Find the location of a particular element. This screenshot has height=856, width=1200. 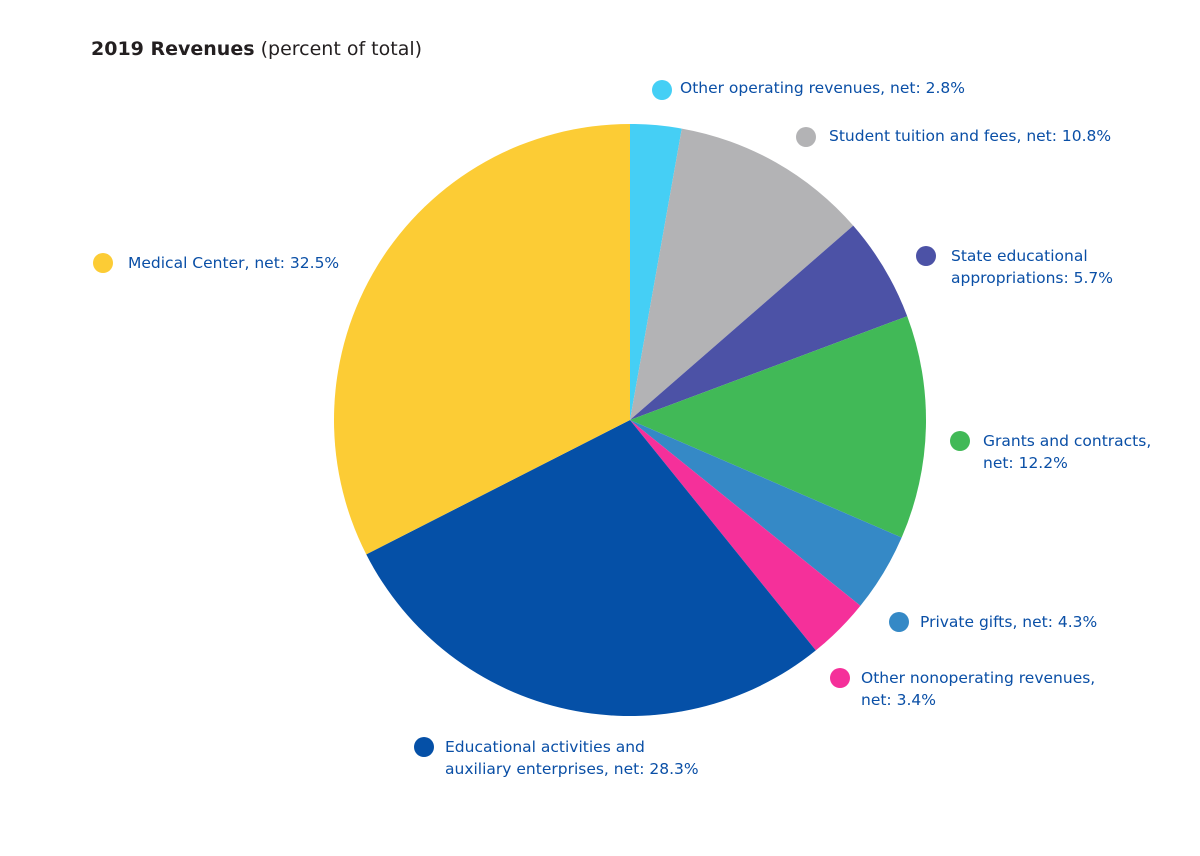

pie-slice-state-appropriations is located at coordinates (769, 322).